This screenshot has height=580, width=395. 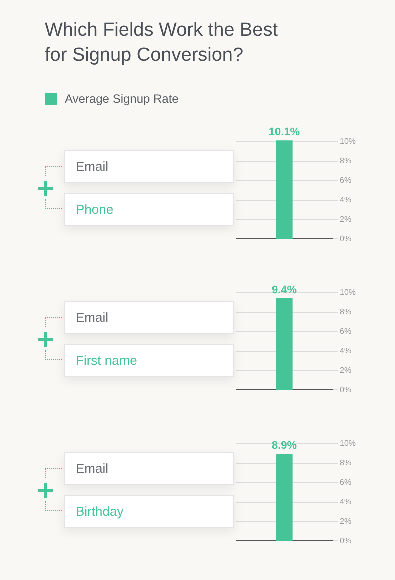 What do you see at coordinates (285, 446) in the screenshot?
I see `text: 8.9%` at bounding box center [285, 446].